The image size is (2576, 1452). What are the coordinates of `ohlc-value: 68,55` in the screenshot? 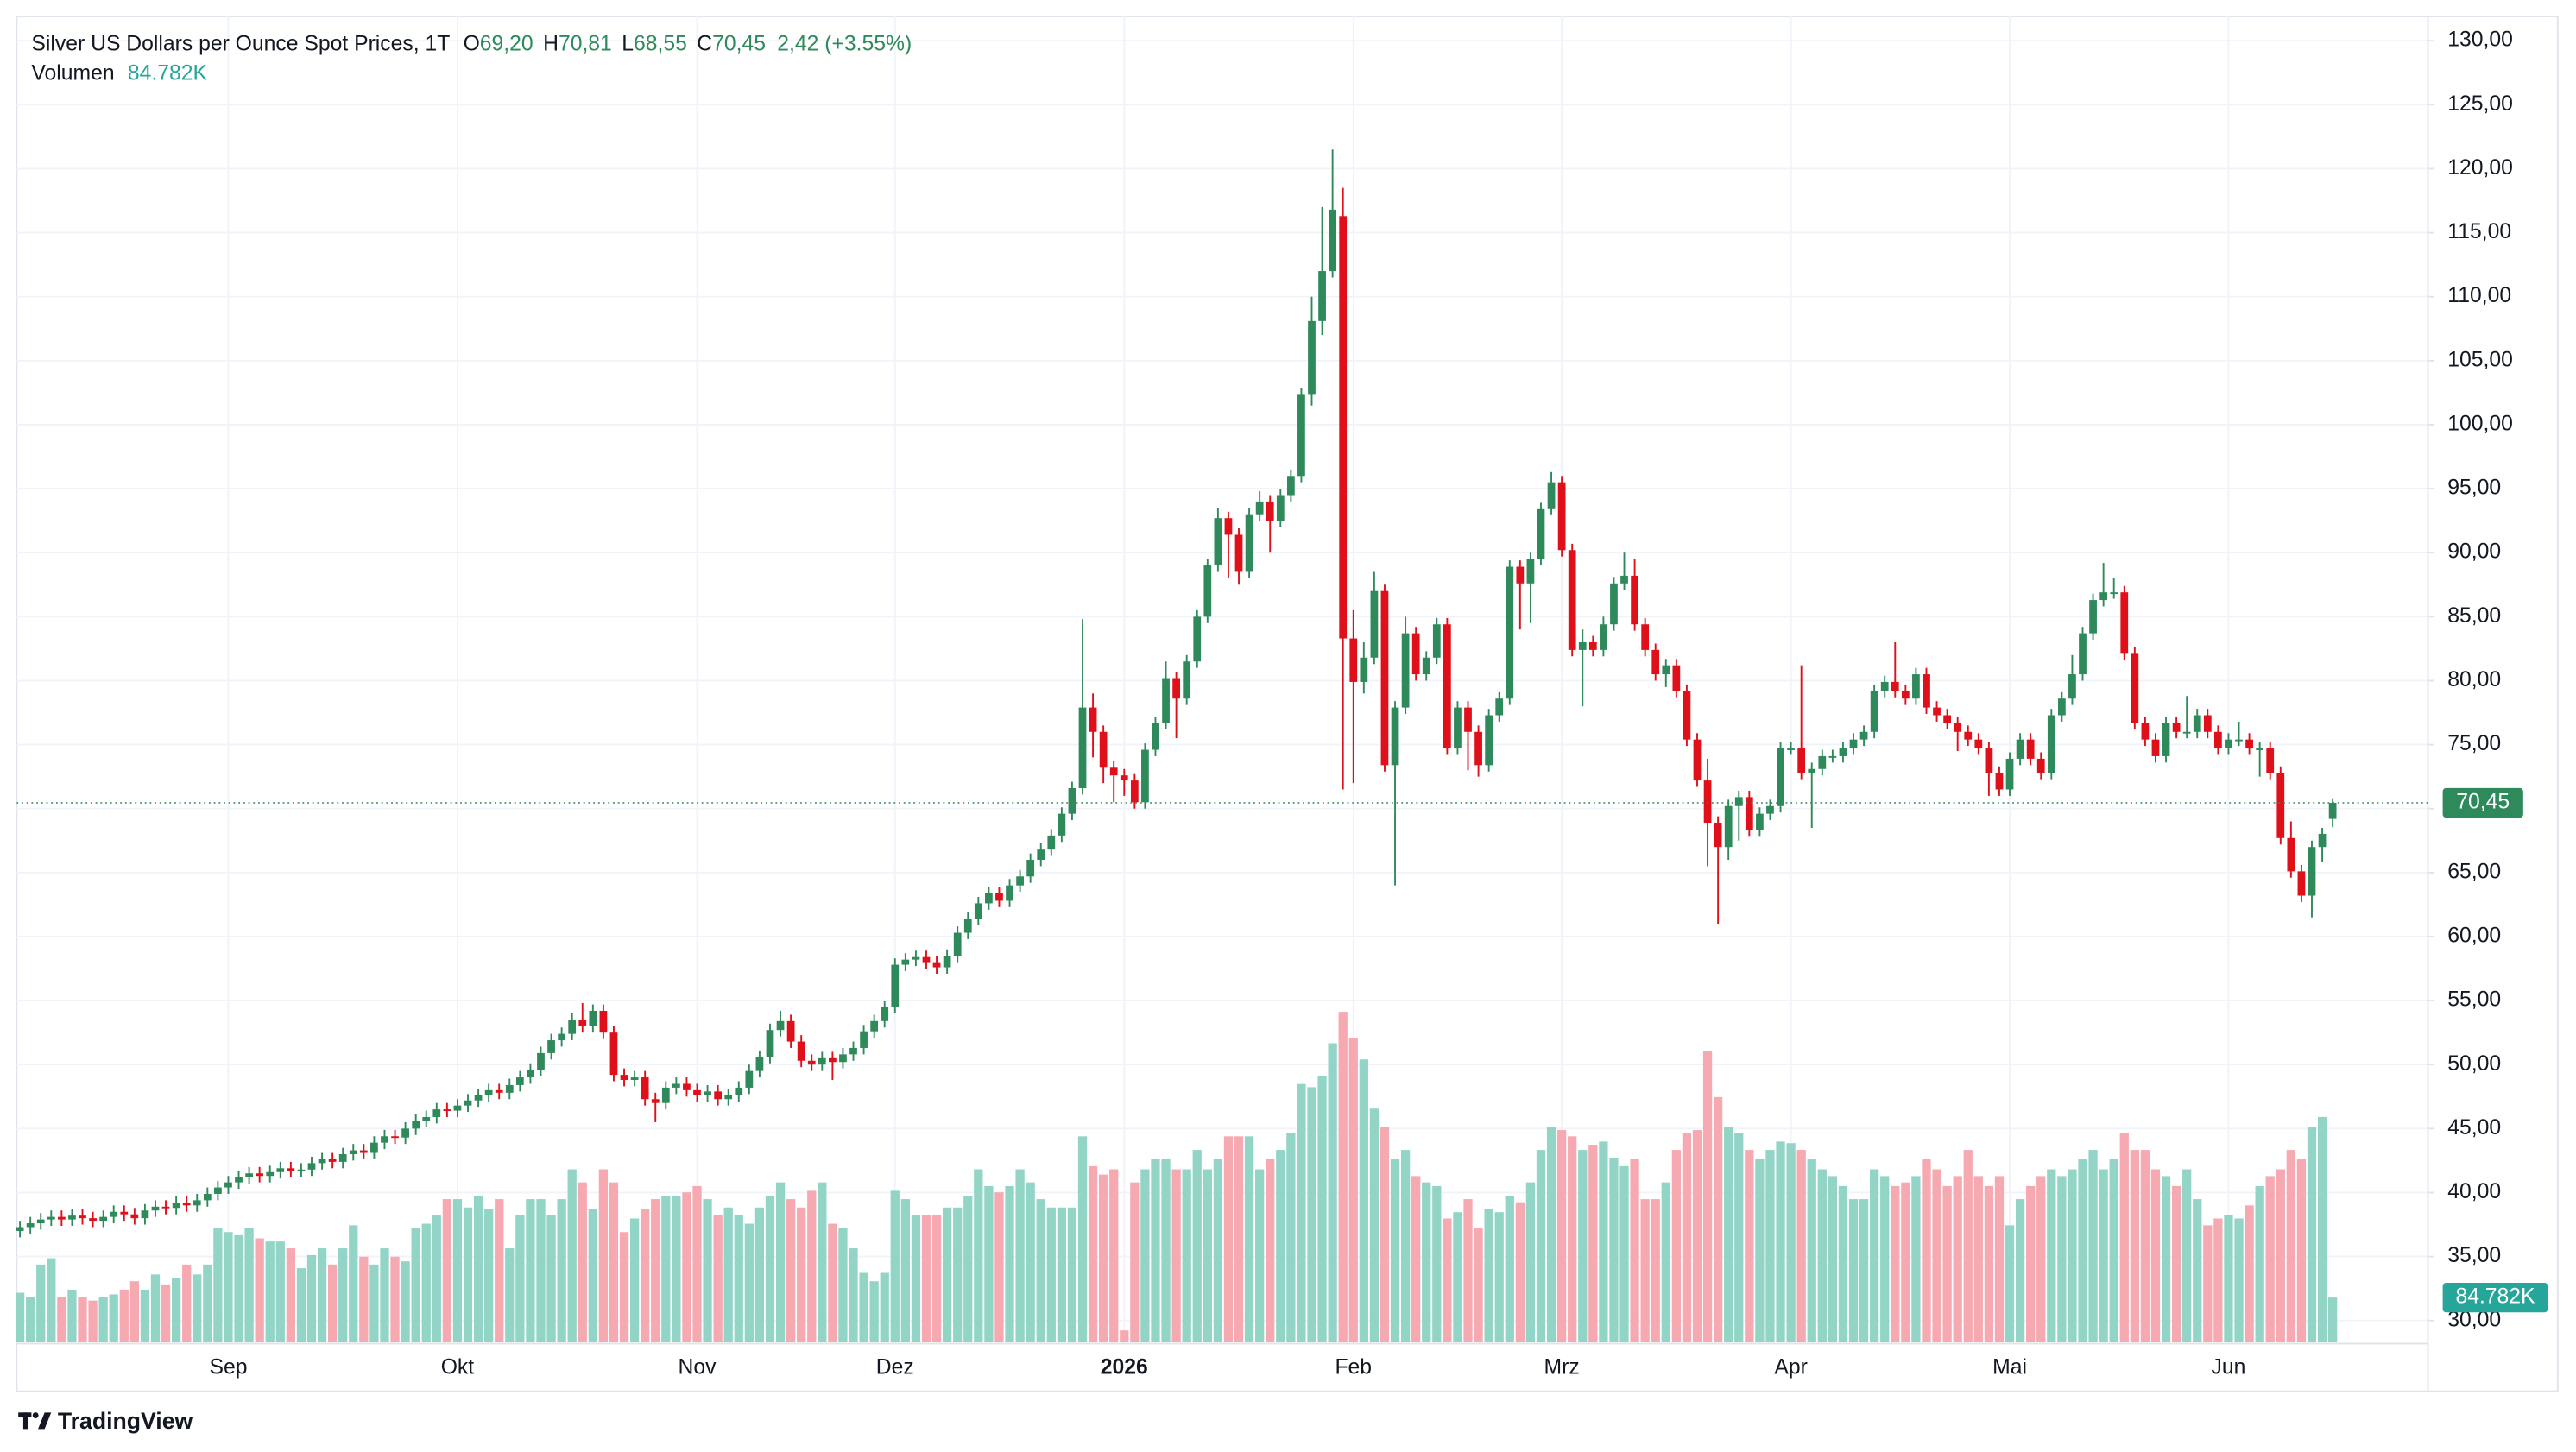 It's located at (660, 43).